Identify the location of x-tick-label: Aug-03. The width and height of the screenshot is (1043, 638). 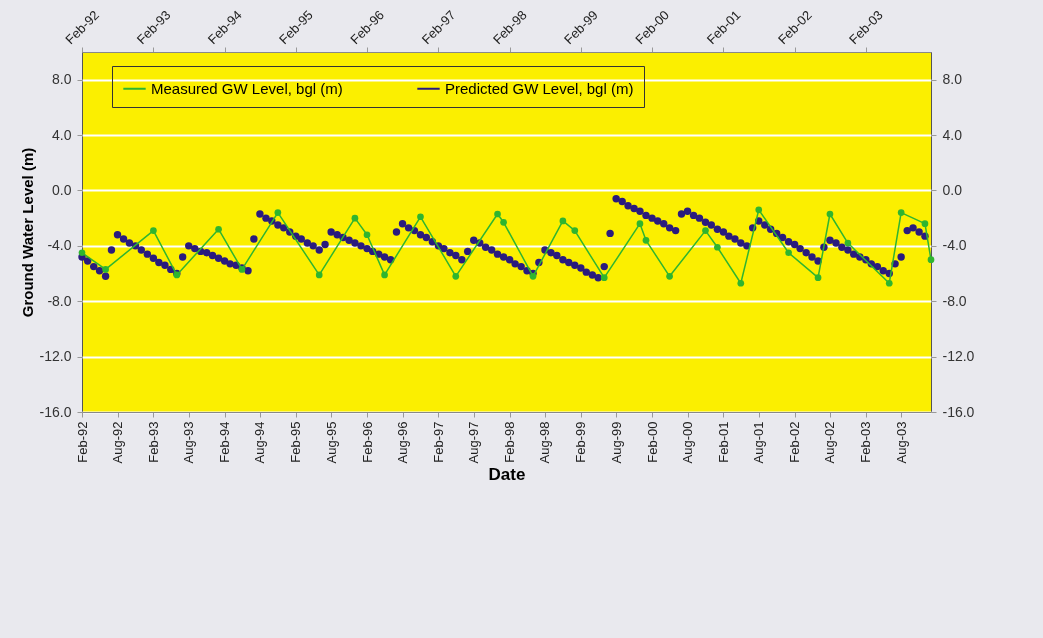
(901, 442).